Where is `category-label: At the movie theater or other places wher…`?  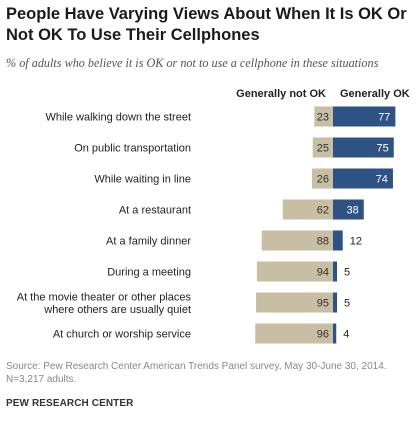 category-label: At the movie theater or other places wher… is located at coordinates (104, 303).